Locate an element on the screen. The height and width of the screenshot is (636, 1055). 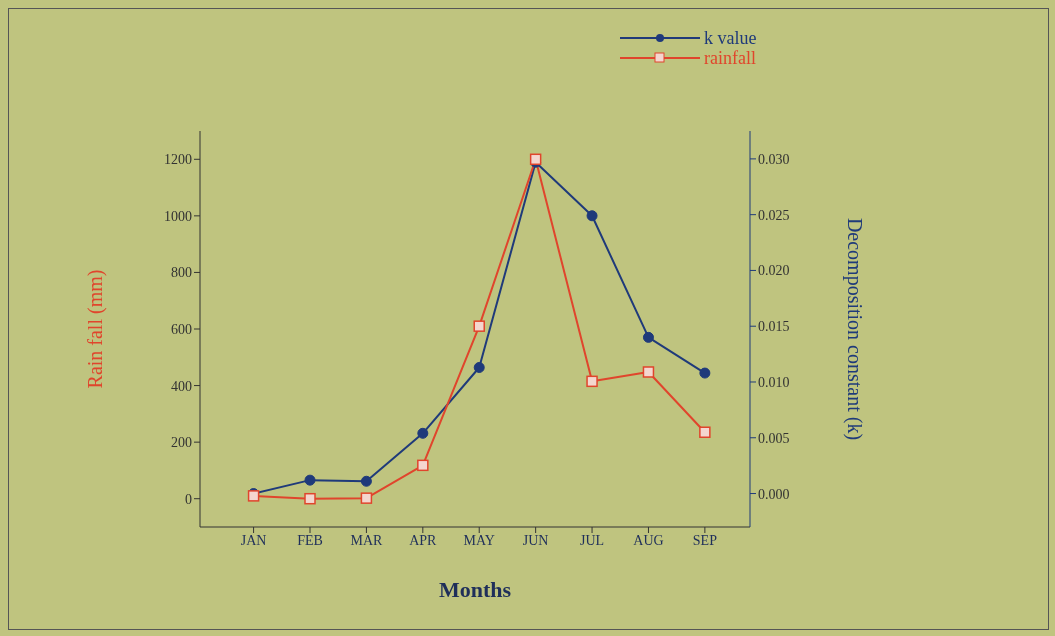
y-tick-label: 1200 is located at coordinates (178, 160).